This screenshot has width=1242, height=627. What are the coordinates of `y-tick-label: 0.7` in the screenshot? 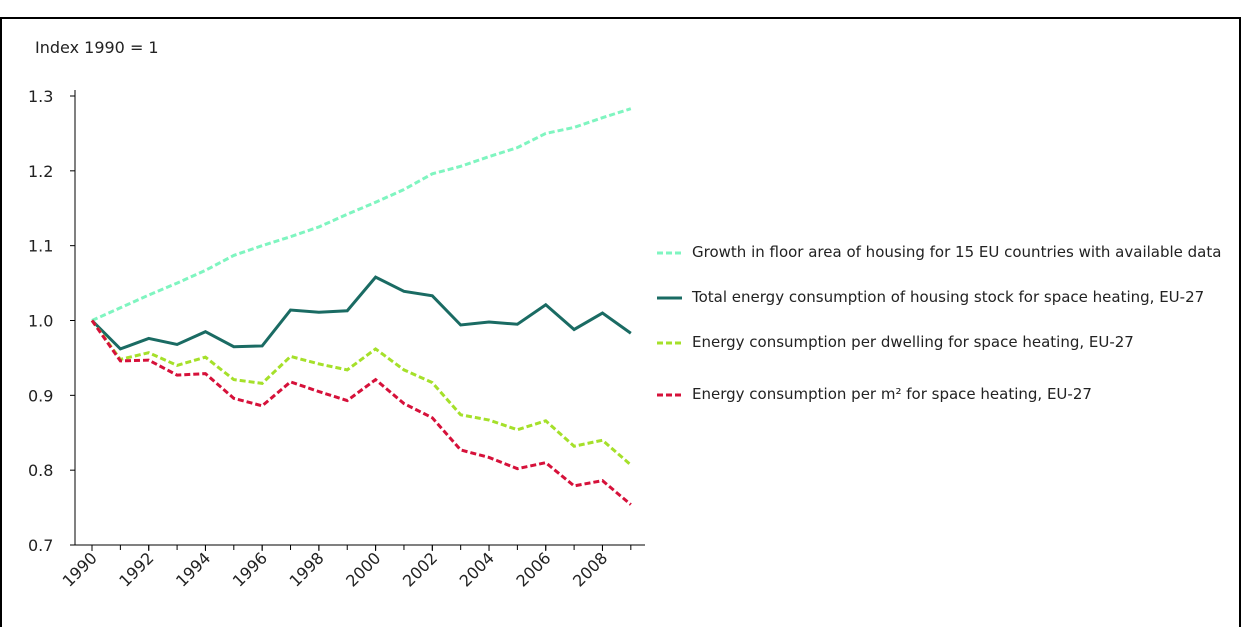 It's located at (40, 545).